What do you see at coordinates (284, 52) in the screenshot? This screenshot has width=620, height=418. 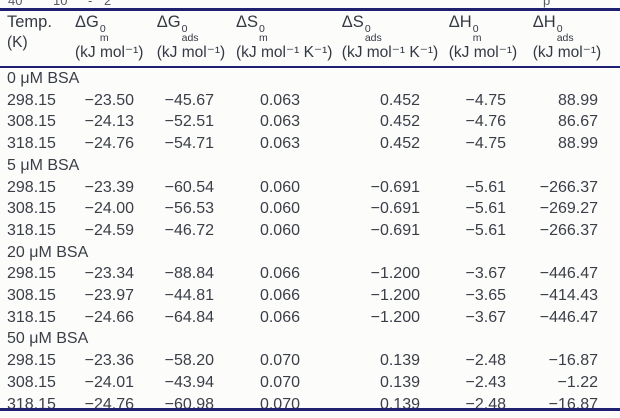 I see `header-unit: (kJ mol⁻¹ K⁻¹)` at bounding box center [284, 52].